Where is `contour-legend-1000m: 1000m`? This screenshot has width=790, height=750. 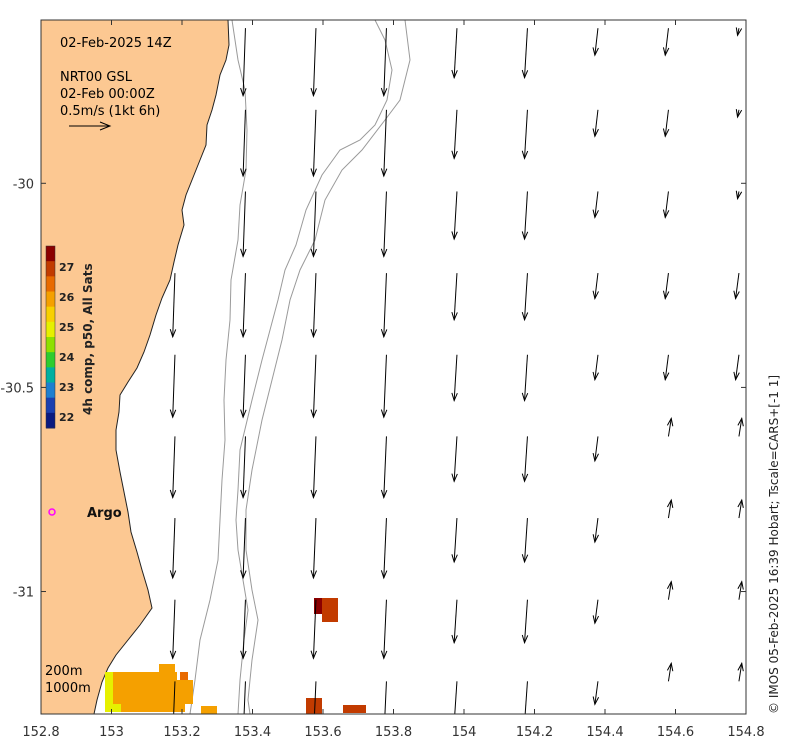 contour-legend-1000m: 1000m is located at coordinates (68, 688).